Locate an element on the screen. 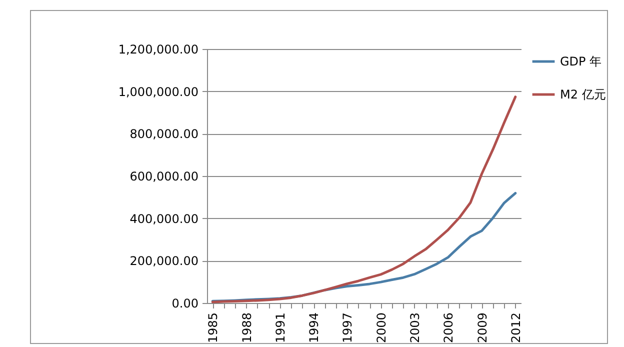 The image size is (624, 347). legend-label: M2 亿元 is located at coordinates (583, 95).